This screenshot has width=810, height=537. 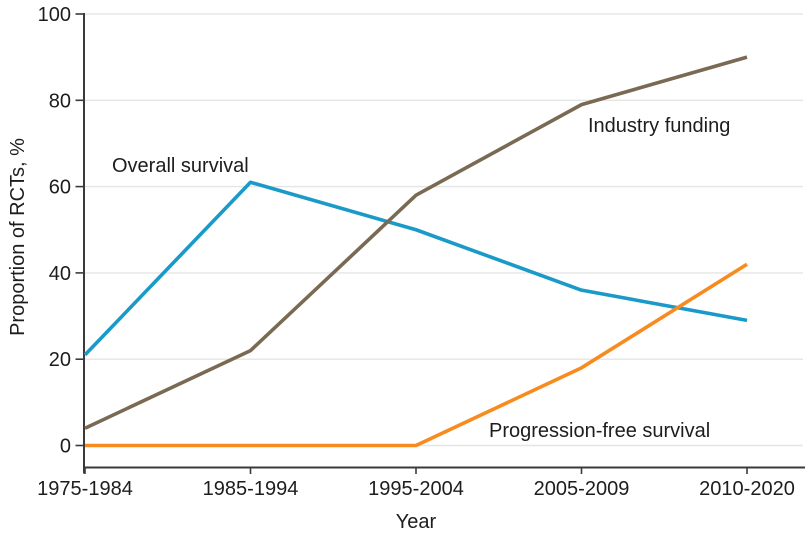 I want to click on x-axis-title: Year, so click(x=416, y=522).